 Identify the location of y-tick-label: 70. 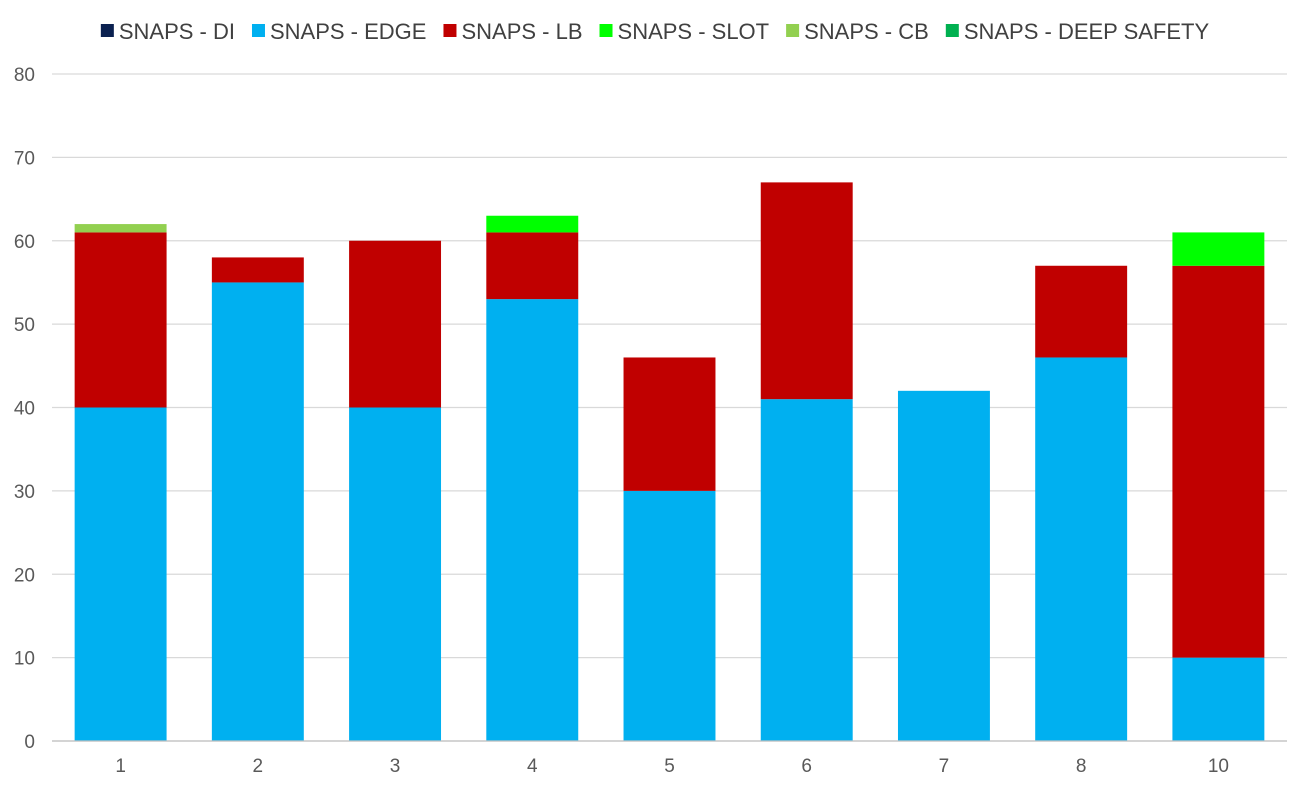
(24, 158).